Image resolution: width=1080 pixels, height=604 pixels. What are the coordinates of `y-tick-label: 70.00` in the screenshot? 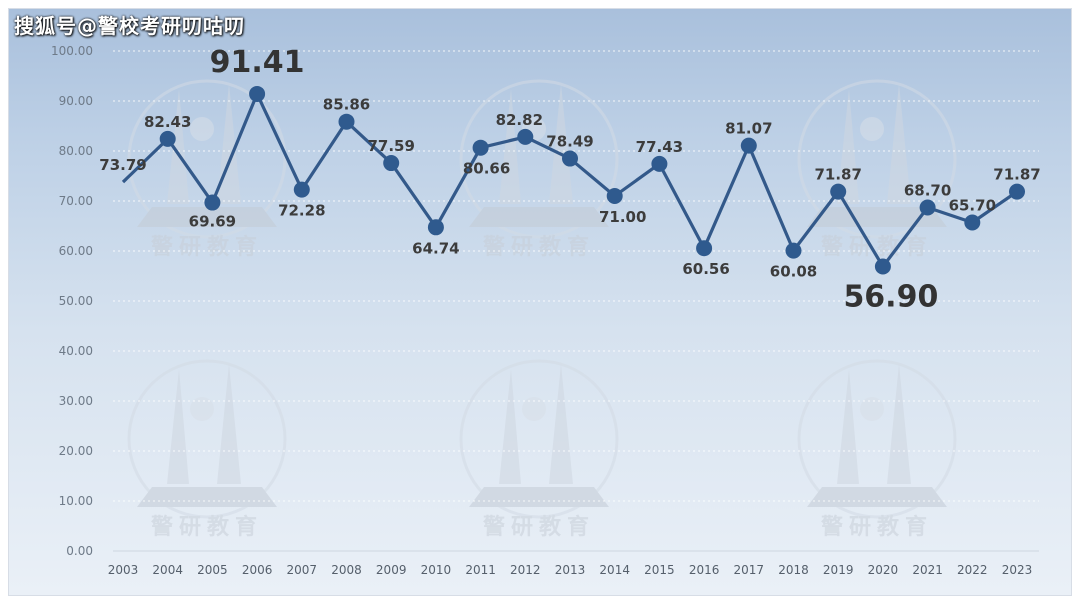 It's located at (76, 201).